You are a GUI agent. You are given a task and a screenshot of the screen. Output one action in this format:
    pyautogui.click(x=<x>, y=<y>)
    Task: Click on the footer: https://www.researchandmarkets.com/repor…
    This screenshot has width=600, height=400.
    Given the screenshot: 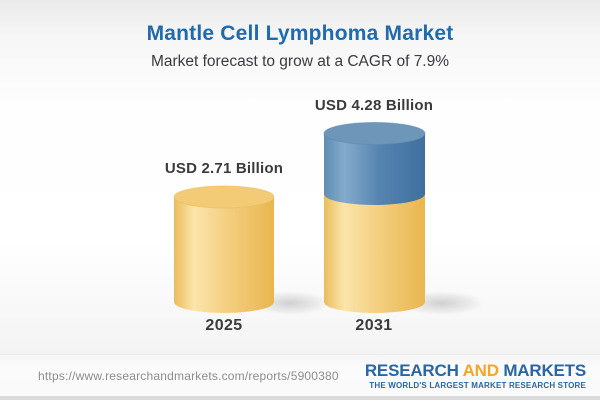 What is the action you would take?
    pyautogui.click(x=300, y=375)
    